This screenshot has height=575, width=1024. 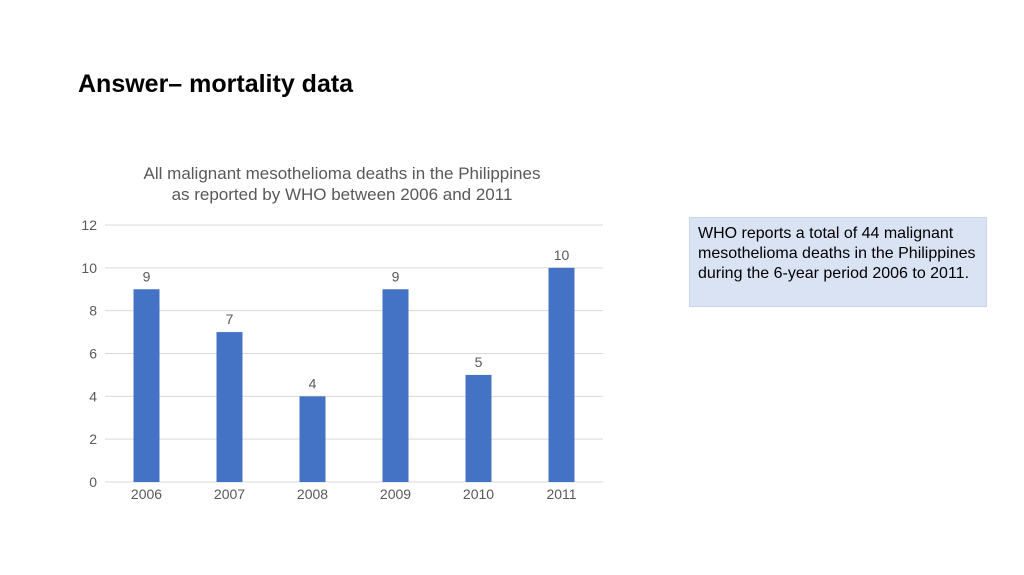 I want to click on data-label: 7, so click(x=230, y=319).